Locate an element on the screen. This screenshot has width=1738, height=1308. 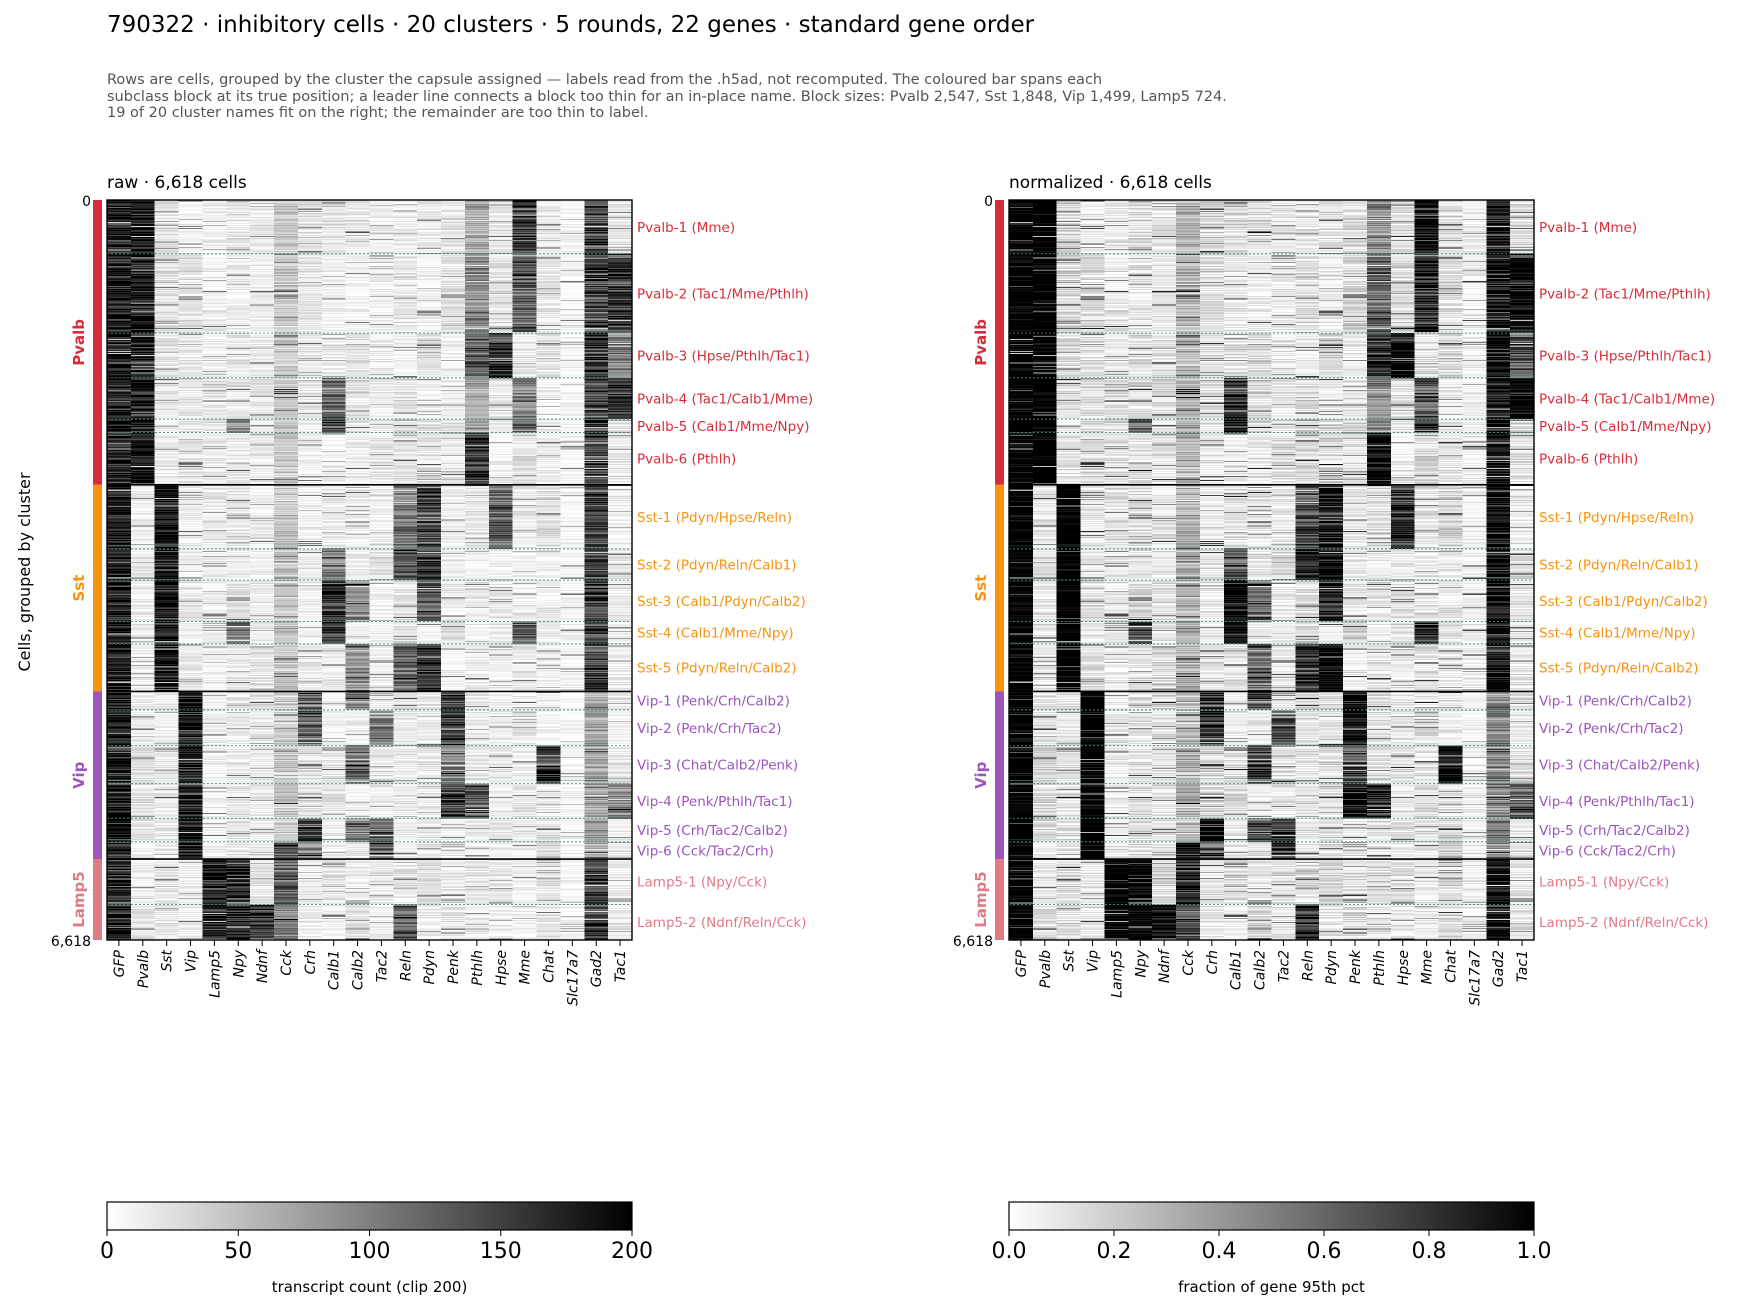
panel-title: raw · 6,618 cells is located at coordinates (177, 183).